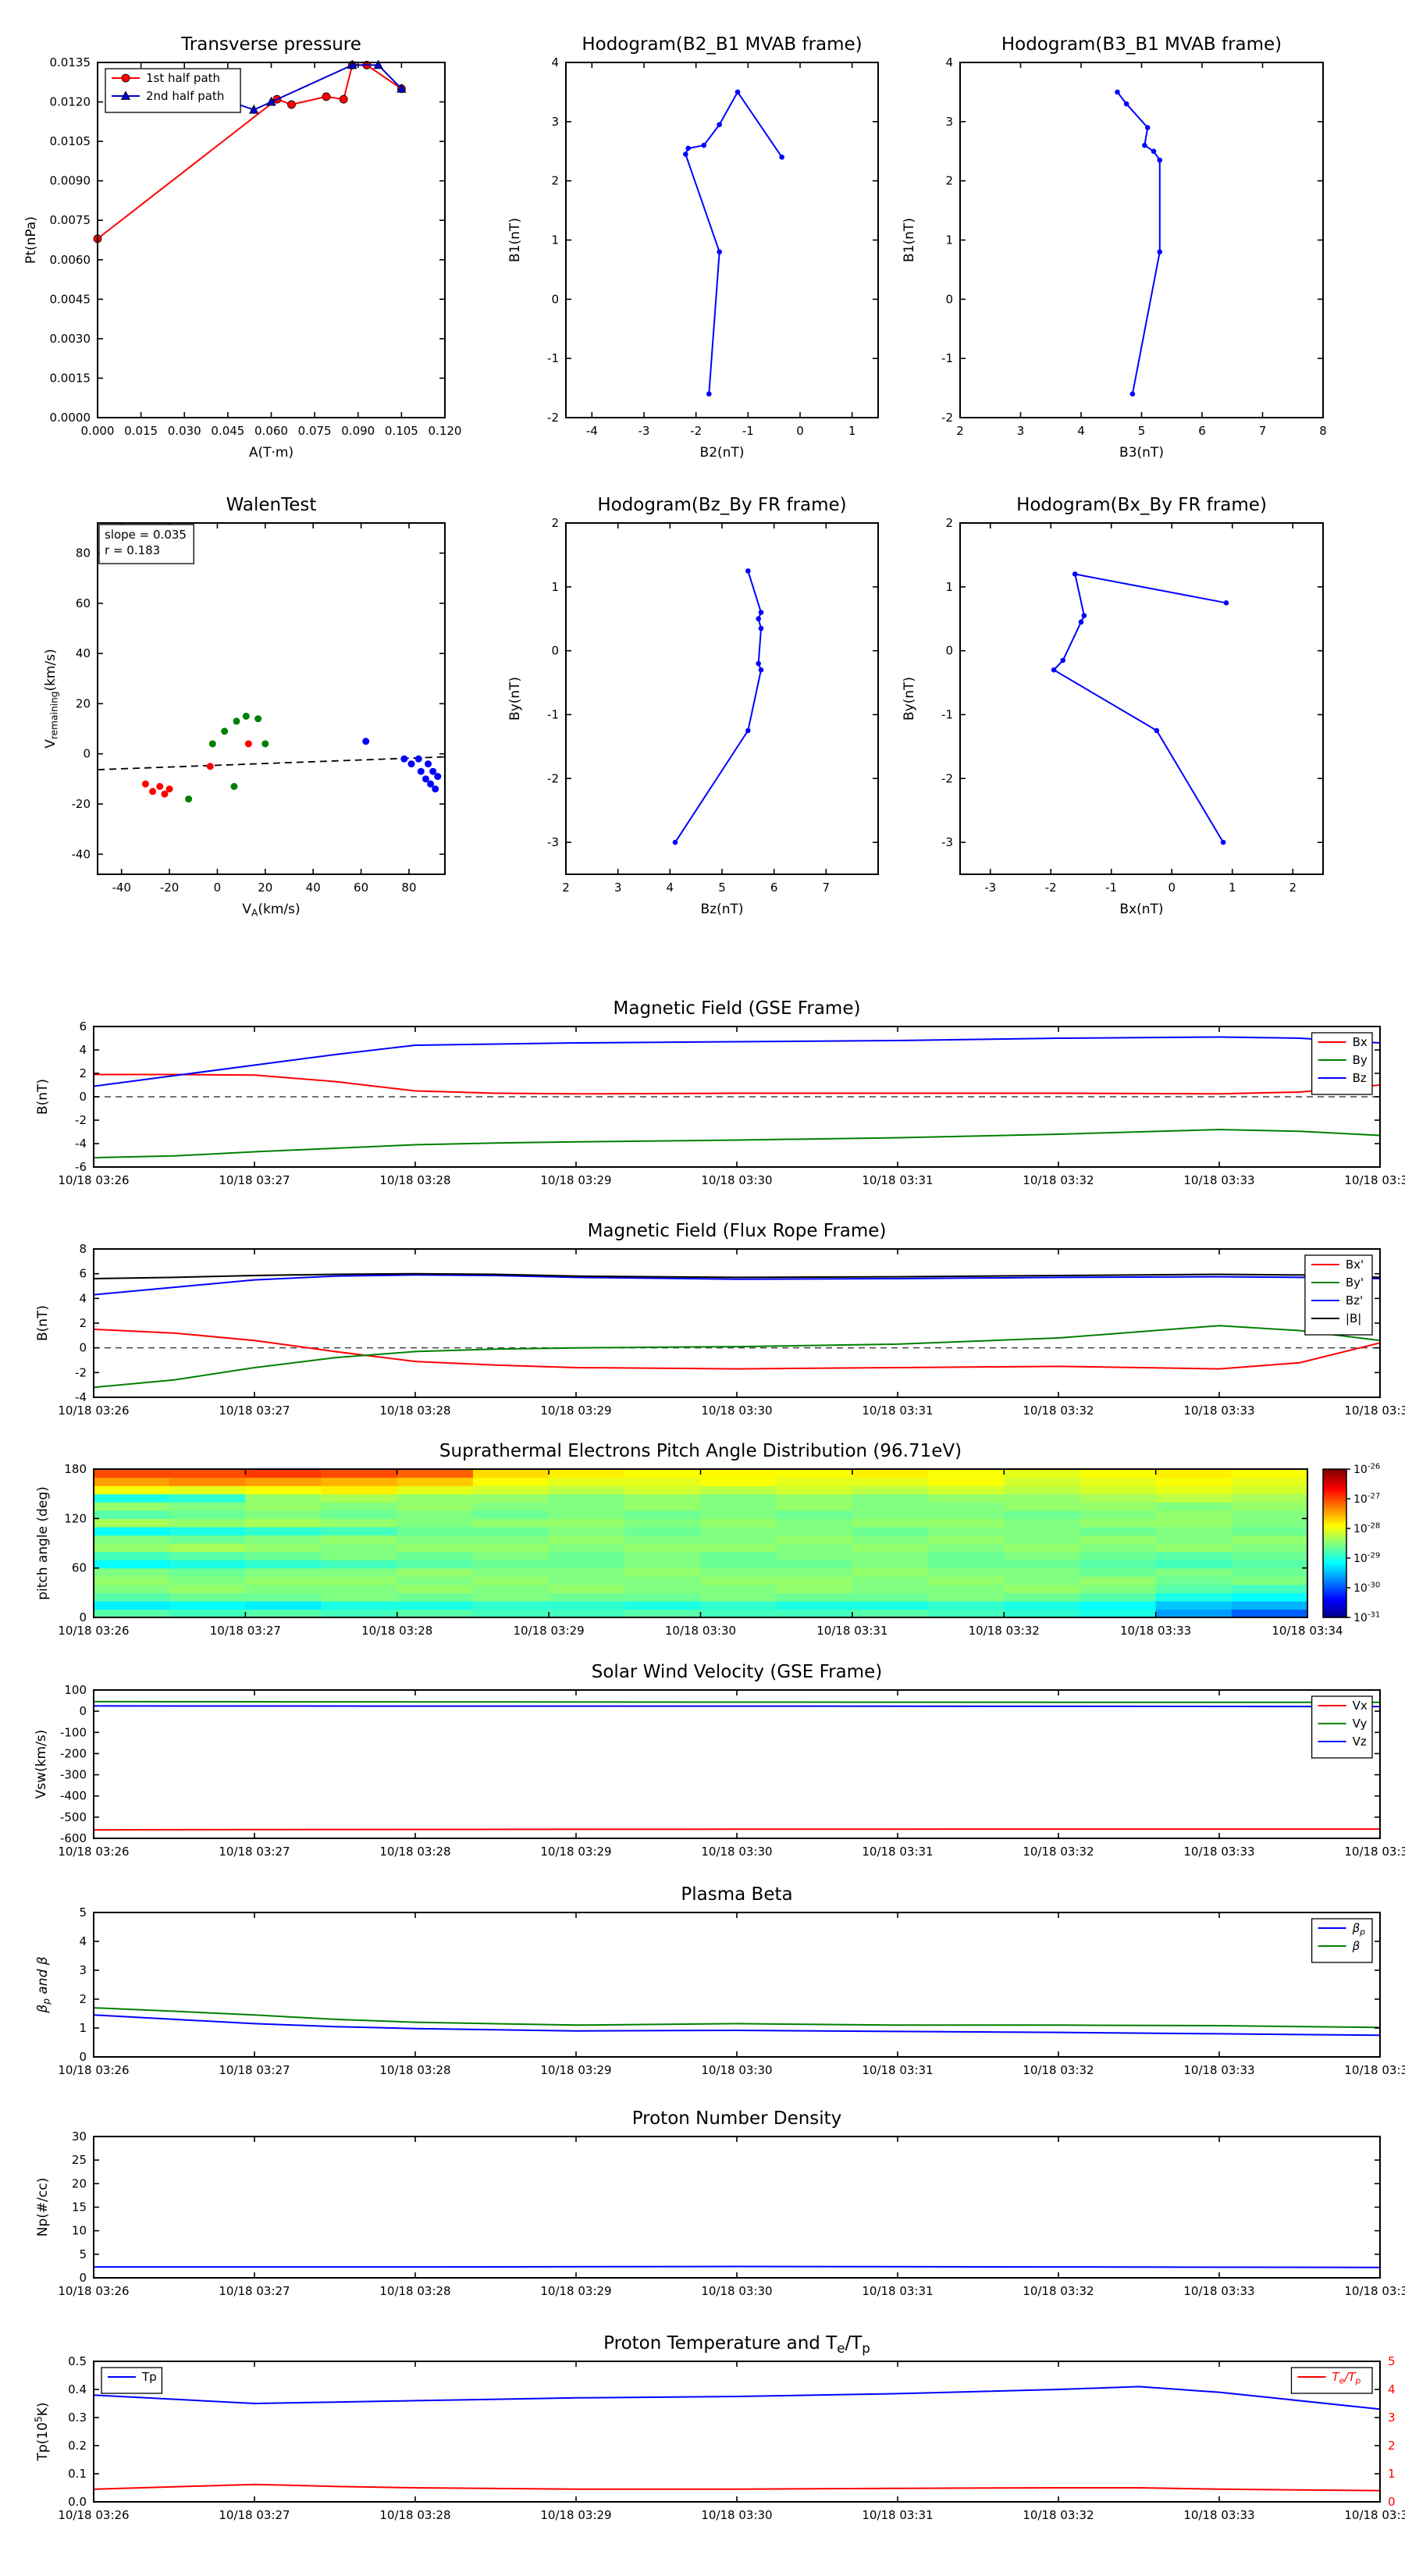 The image size is (1405, 2576). I want to click on svg-text: B1(nT), so click(909, 240).